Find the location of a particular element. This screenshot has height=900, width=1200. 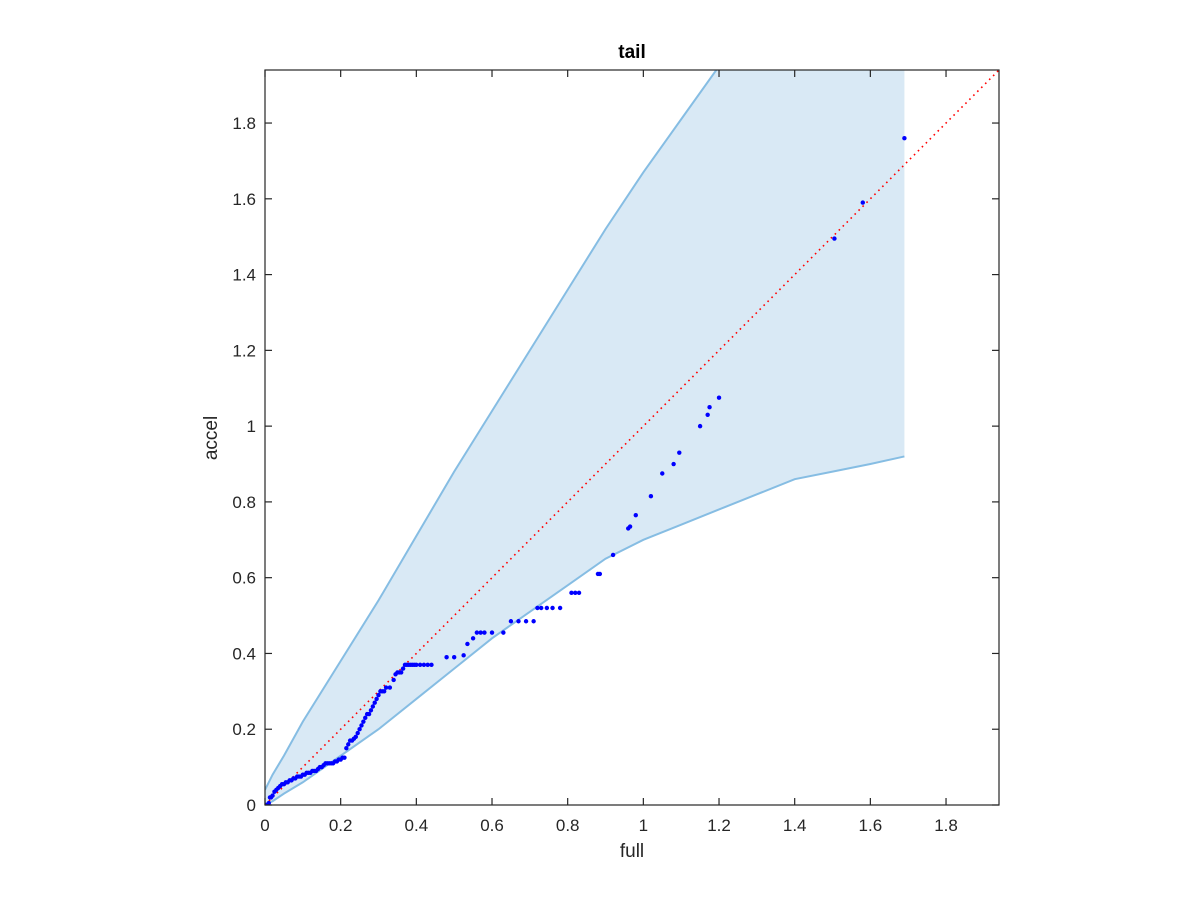

x-tick-label: 1.2 is located at coordinates (719, 825).